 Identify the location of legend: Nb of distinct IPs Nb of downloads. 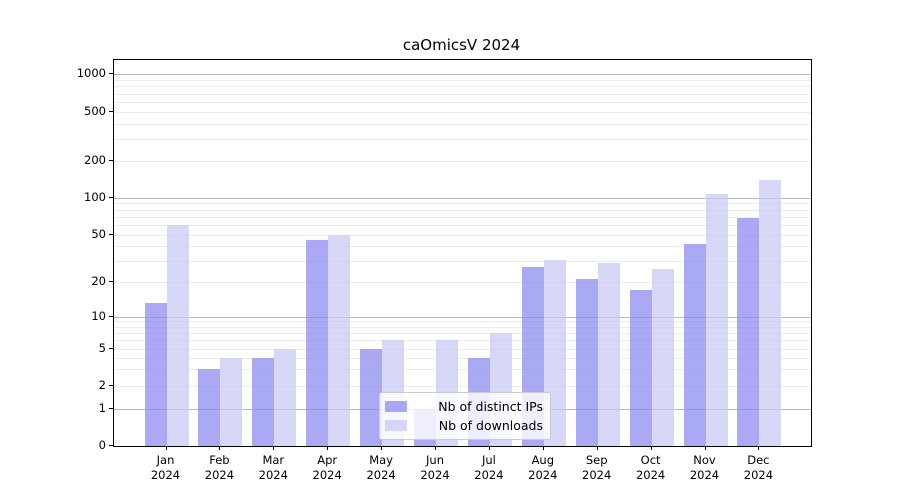
(465, 416).